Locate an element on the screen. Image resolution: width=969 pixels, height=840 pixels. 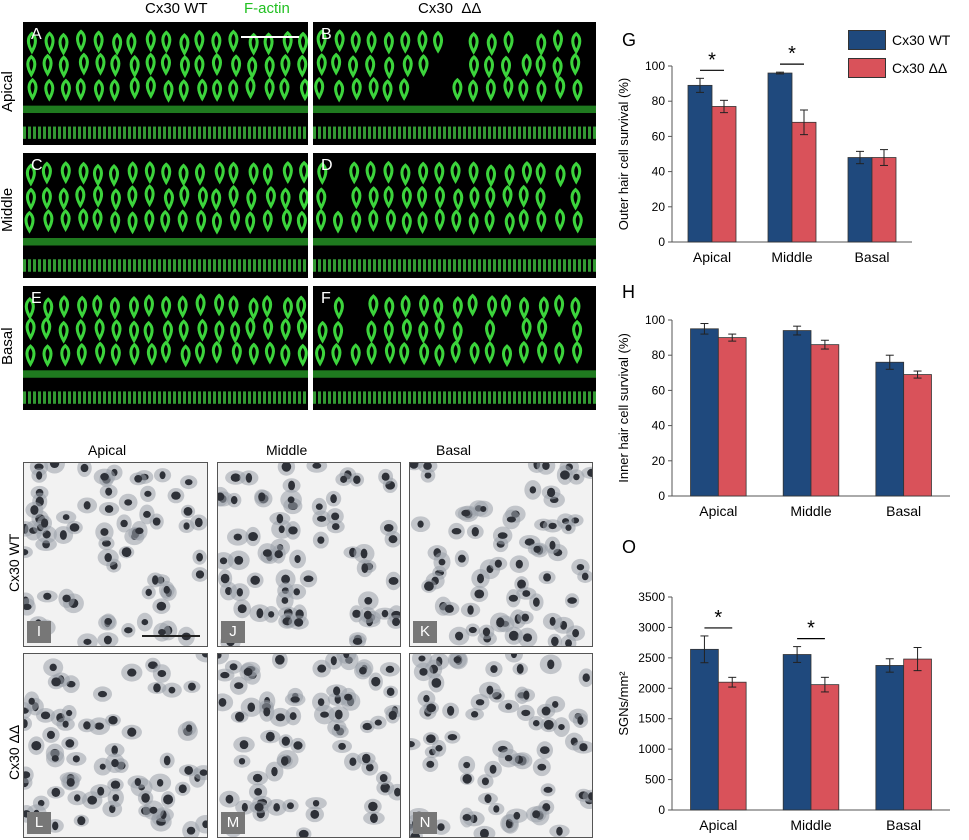
y-axis-label: Inner hair cell survival (%) is located at coordinates (623, 408).